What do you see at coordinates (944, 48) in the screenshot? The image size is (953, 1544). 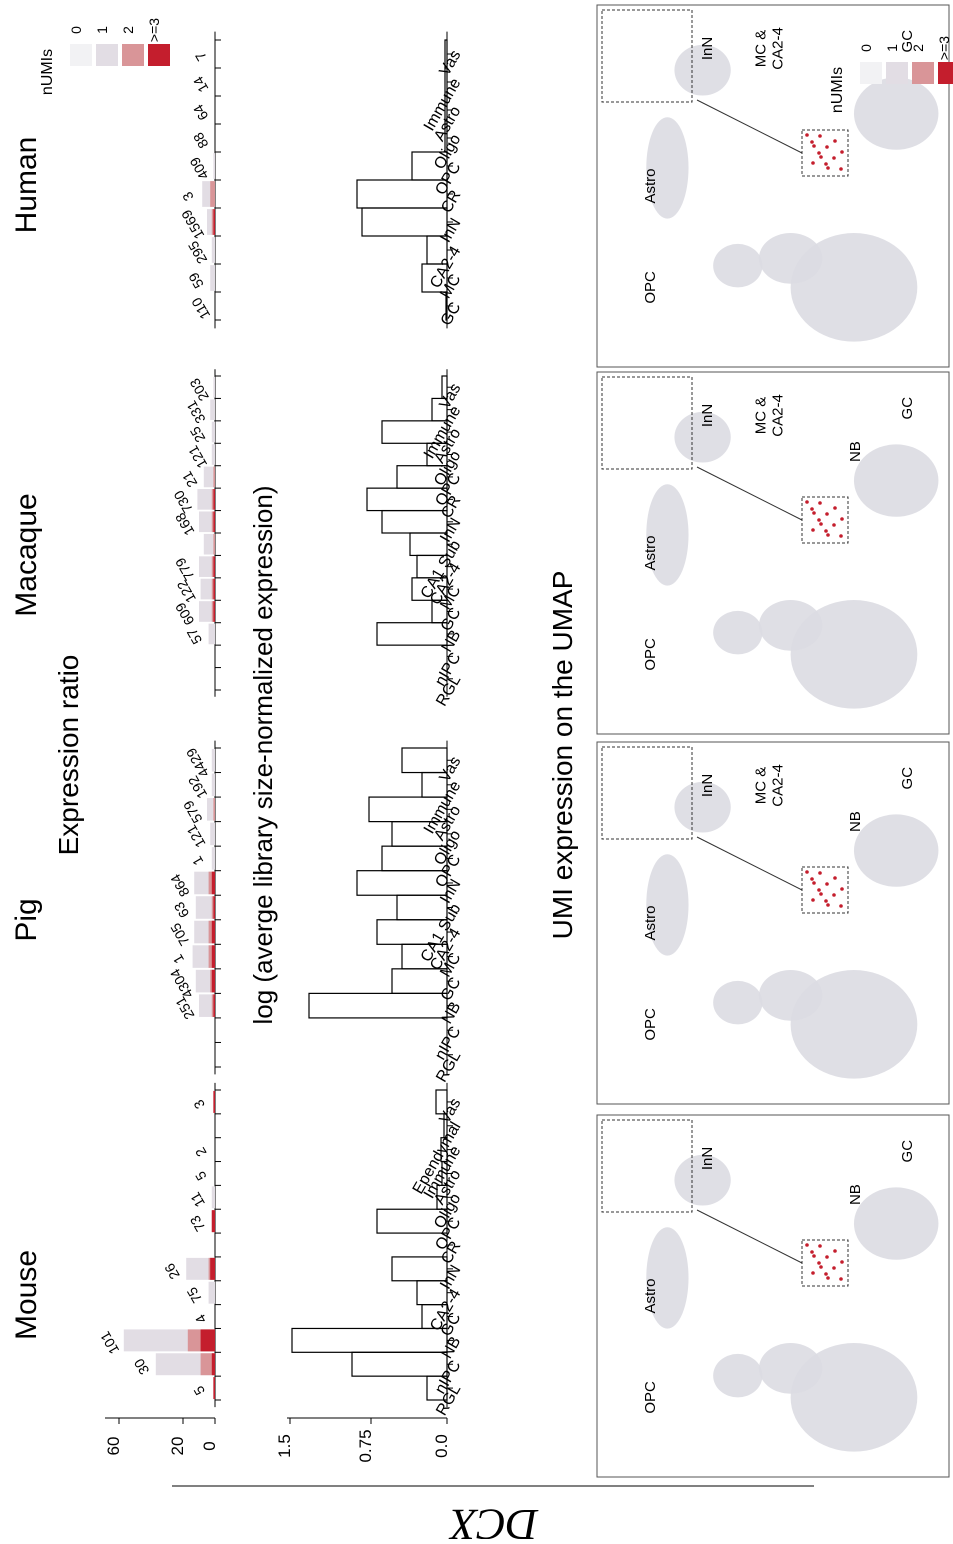 I see `legend-level-label: >=3` at bounding box center [944, 48].